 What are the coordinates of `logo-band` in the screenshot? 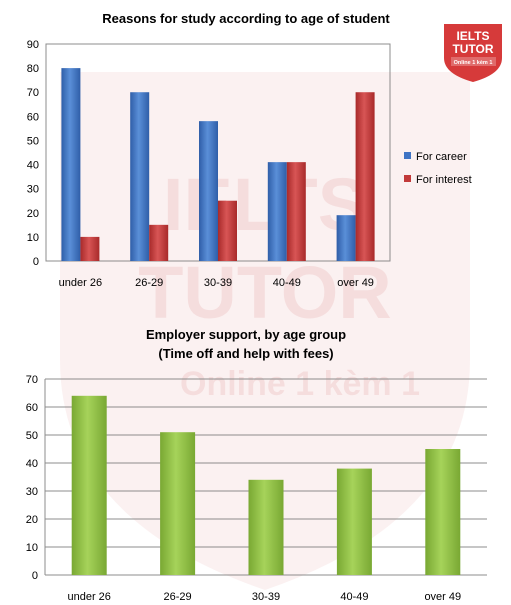 It's located at (473, 61).